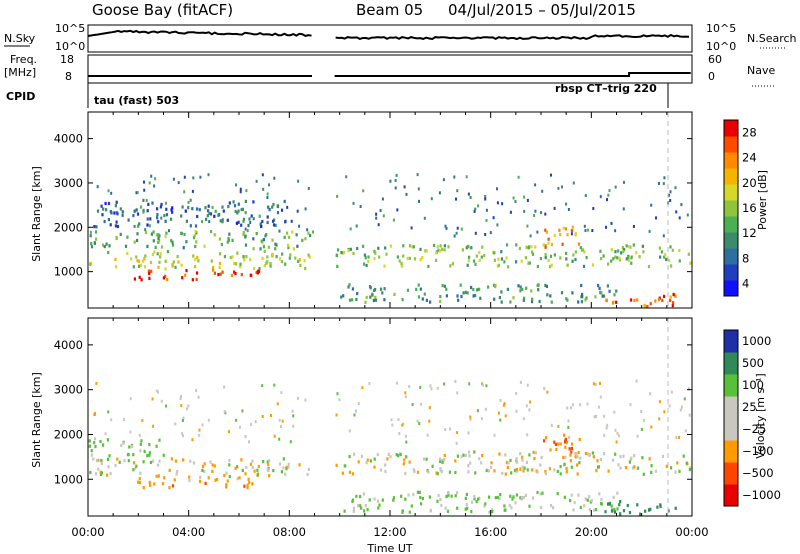  Describe the element at coordinates (542, 10) in the screenshot. I see `date-range: 04/Jul/2015 – 05/Jul/2015` at that location.